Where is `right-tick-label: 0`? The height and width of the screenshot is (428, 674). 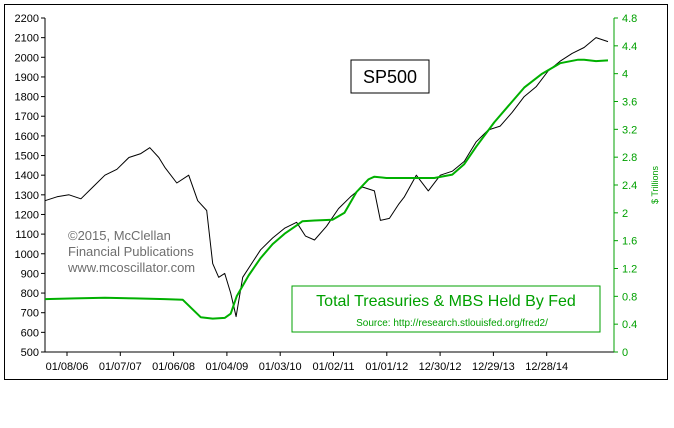
right-tick-label: 0 is located at coordinates (625, 353).